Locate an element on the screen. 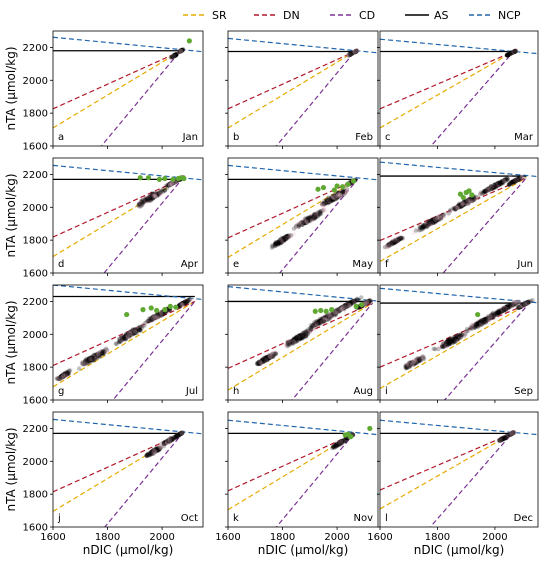  y-tick-label: 1800 is located at coordinates (35, 114).